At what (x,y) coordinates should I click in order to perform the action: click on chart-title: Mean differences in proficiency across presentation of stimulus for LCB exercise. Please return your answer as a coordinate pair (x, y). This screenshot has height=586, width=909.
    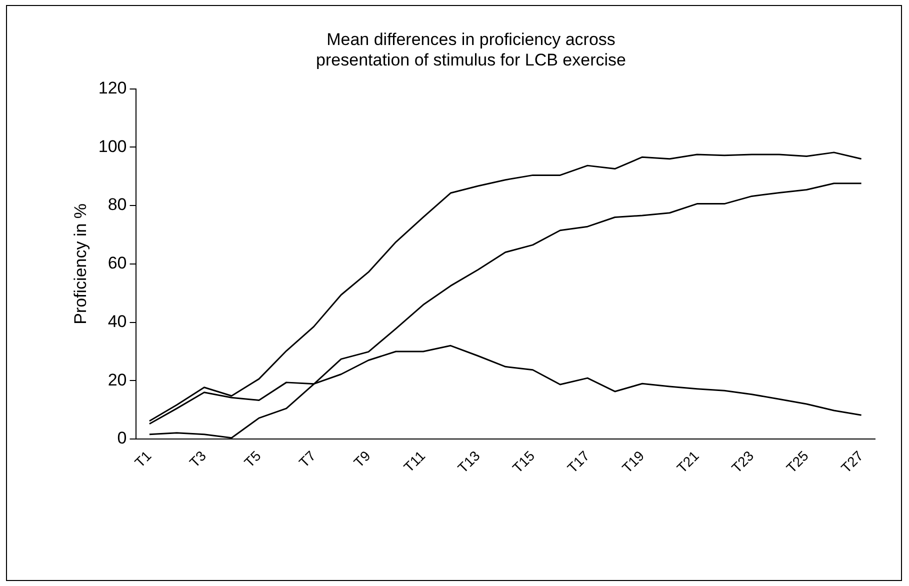
    Looking at the image, I should click on (471, 50).